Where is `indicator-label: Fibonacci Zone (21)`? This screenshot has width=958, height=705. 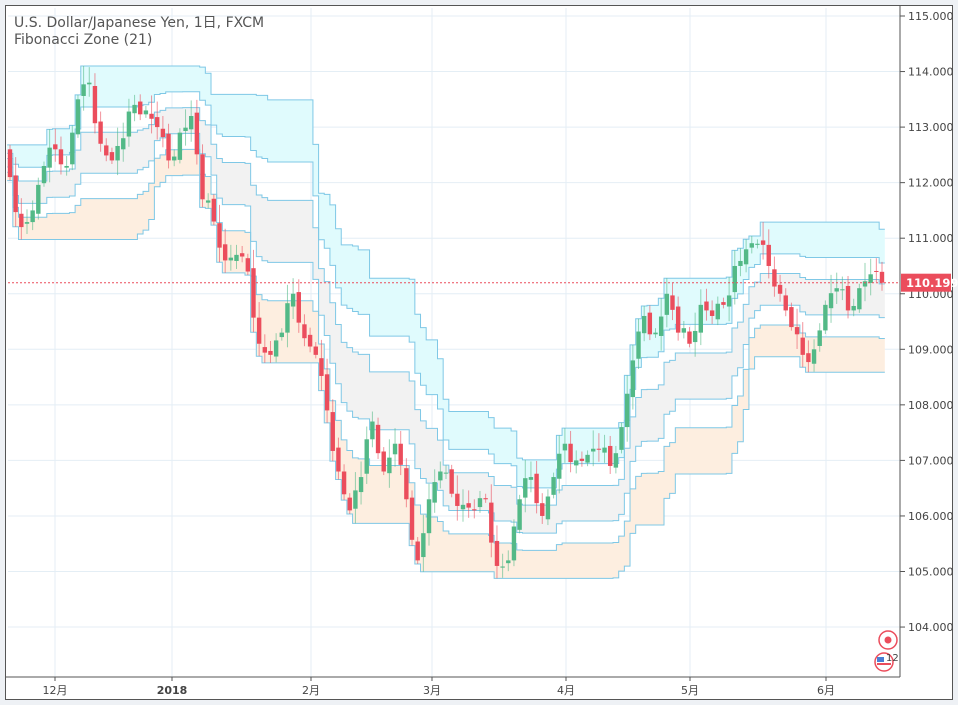
indicator-label: Fibonacci Zone (21) is located at coordinates (83, 40).